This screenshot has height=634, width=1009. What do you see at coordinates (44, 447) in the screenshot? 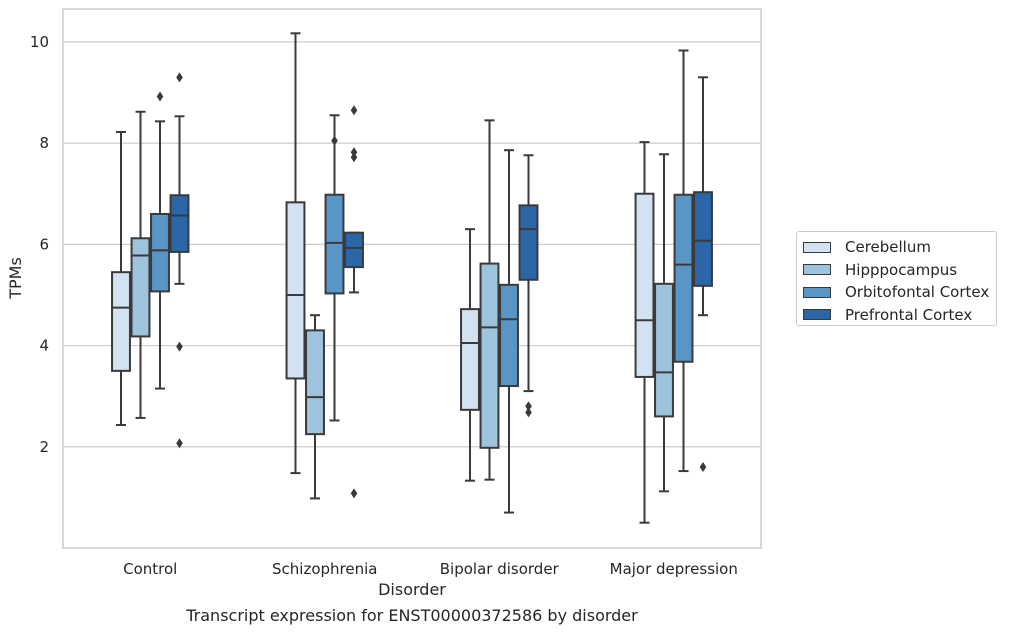
I see `y-tick-label: 2` at bounding box center [44, 447].